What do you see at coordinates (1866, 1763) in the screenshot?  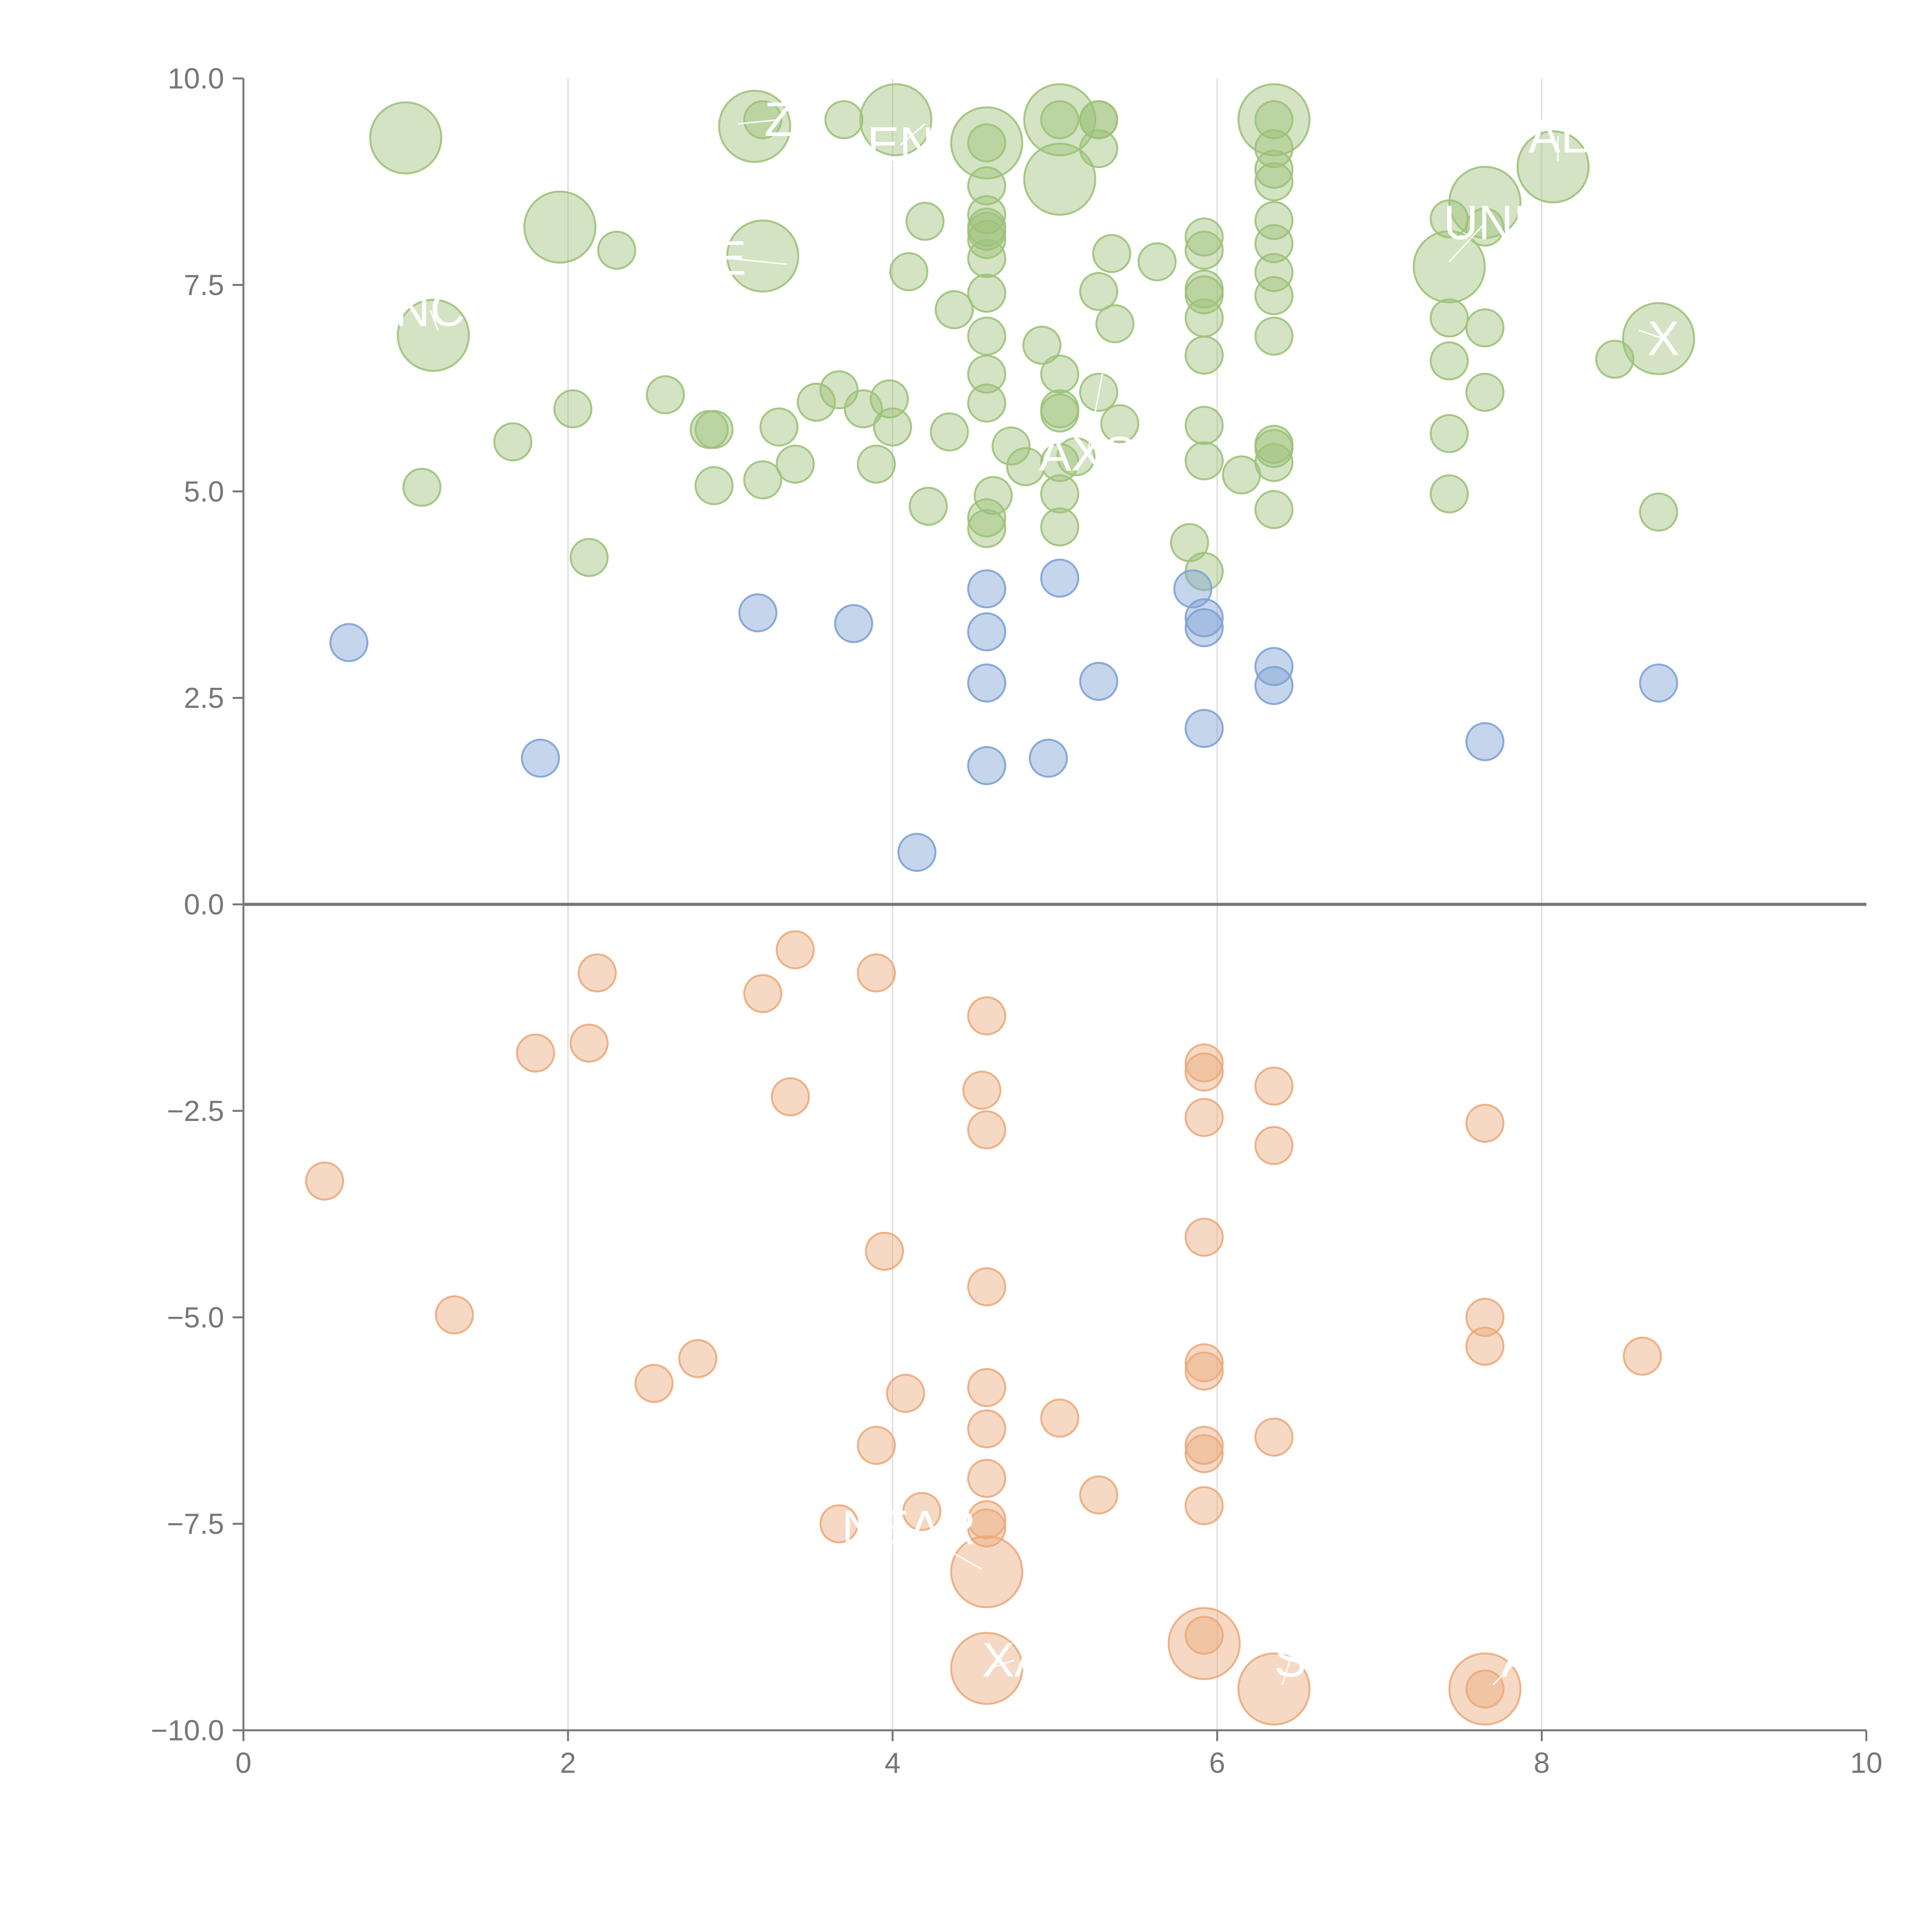 I see `x-tick-label: 10` at bounding box center [1866, 1763].